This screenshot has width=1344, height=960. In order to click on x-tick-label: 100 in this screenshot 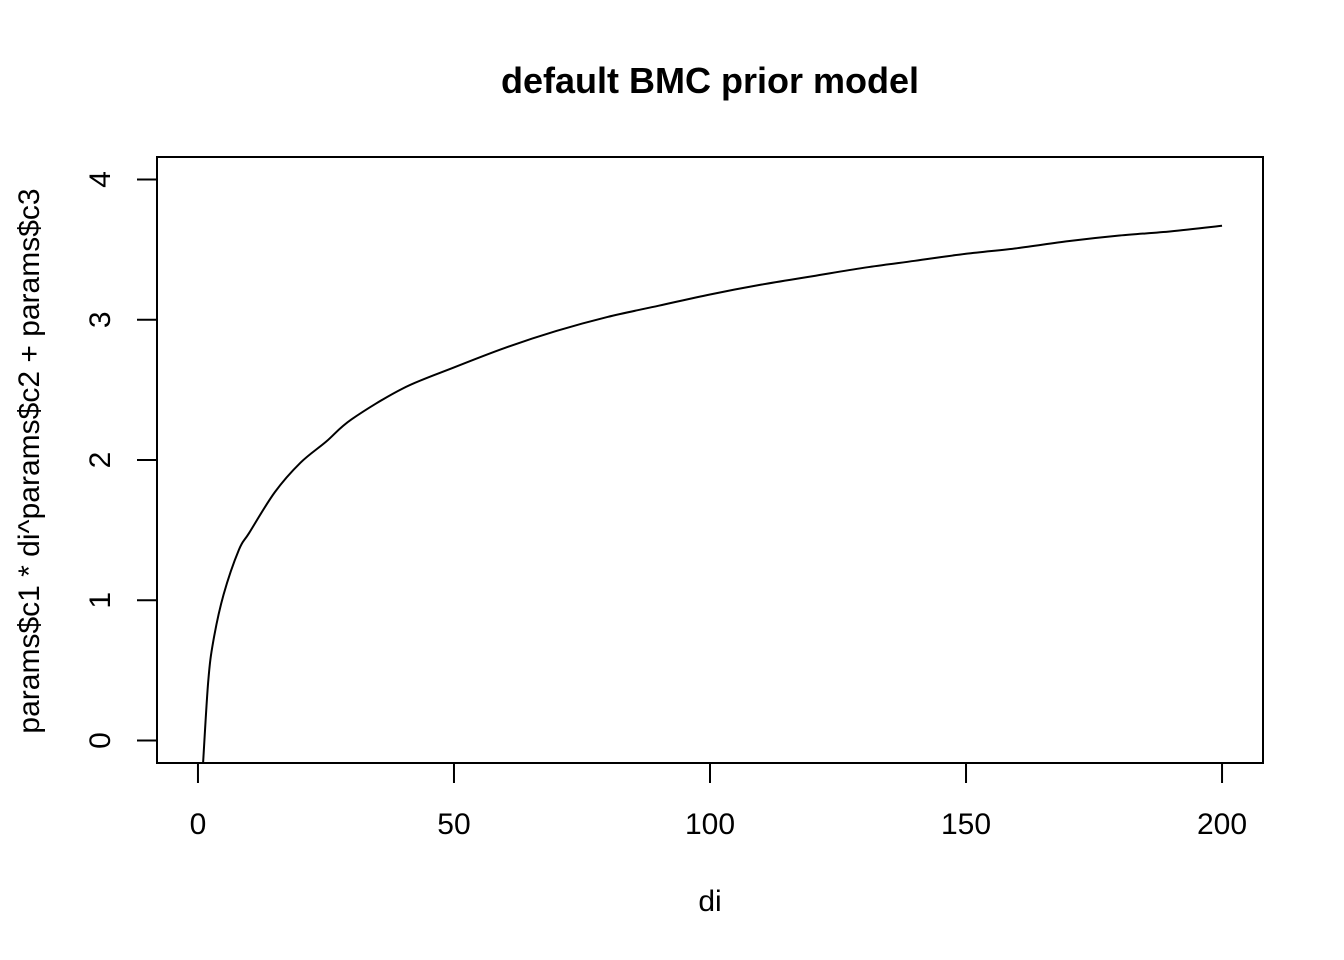, I will do `click(710, 824)`.